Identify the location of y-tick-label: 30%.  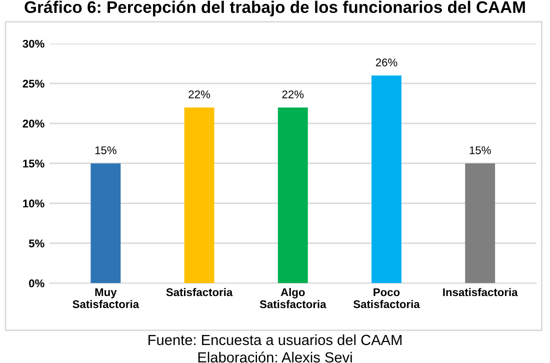
(33, 44).